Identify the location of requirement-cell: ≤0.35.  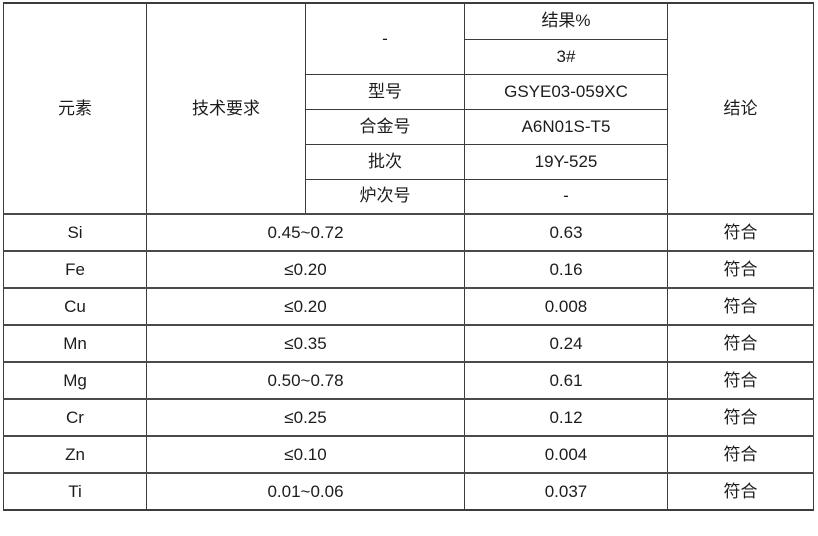
(305, 343).